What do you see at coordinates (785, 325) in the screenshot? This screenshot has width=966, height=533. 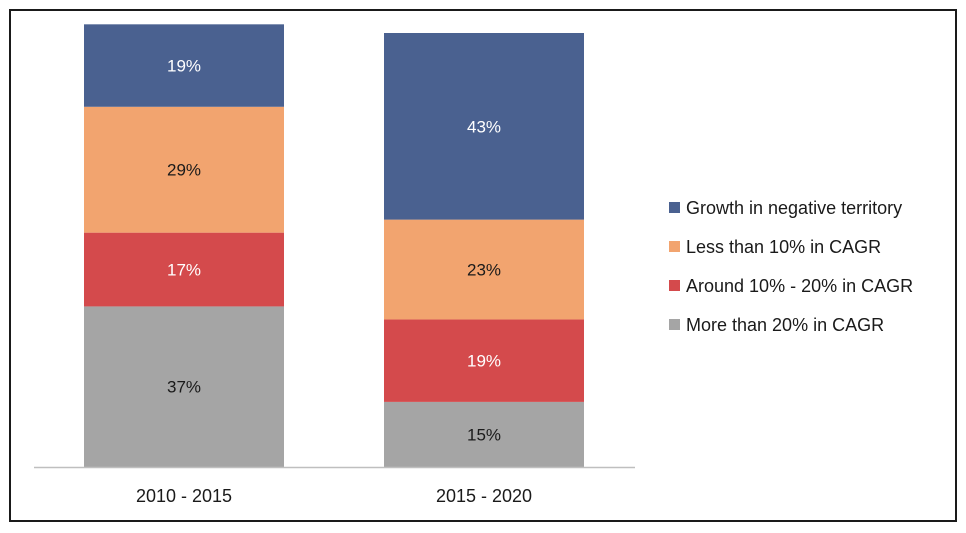 I see `legend-label: More than 20% in CAGR` at bounding box center [785, 325].